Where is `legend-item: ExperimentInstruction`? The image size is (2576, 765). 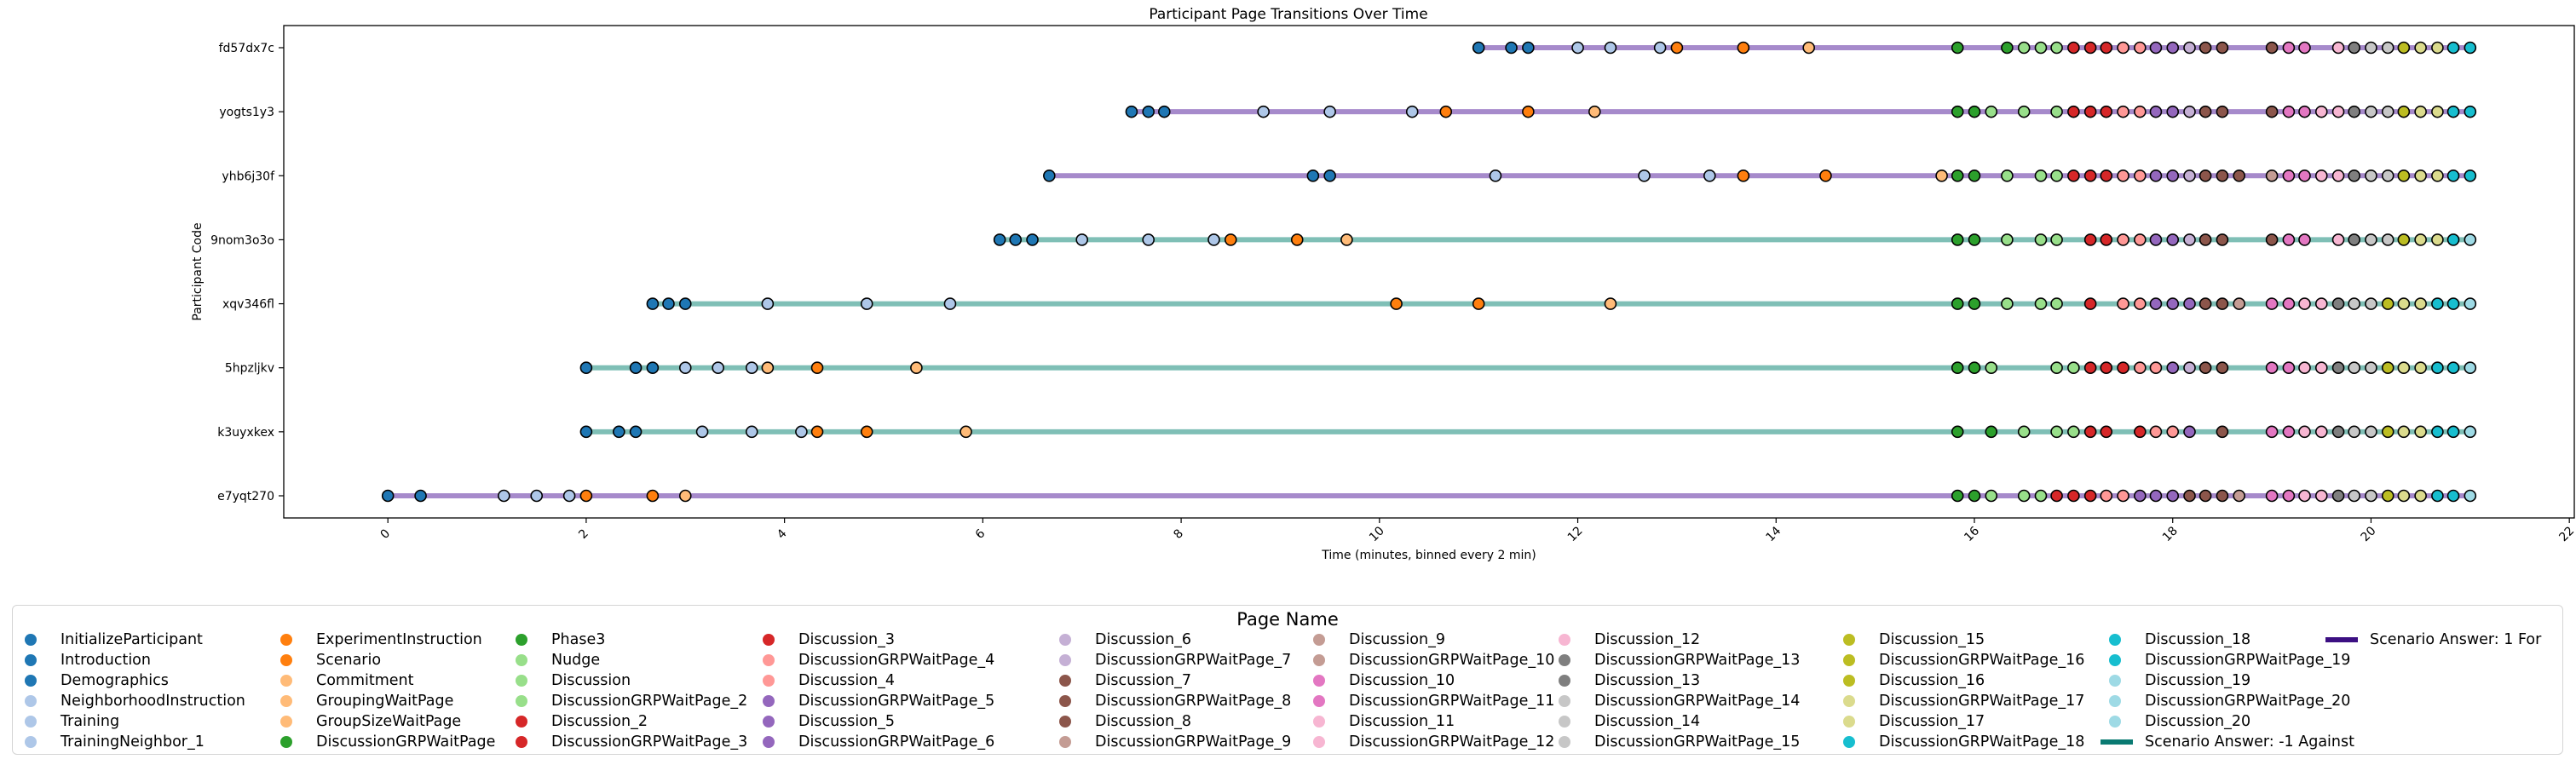 legend-item: ExperimentInstruction is located at coordinates (381, 640).